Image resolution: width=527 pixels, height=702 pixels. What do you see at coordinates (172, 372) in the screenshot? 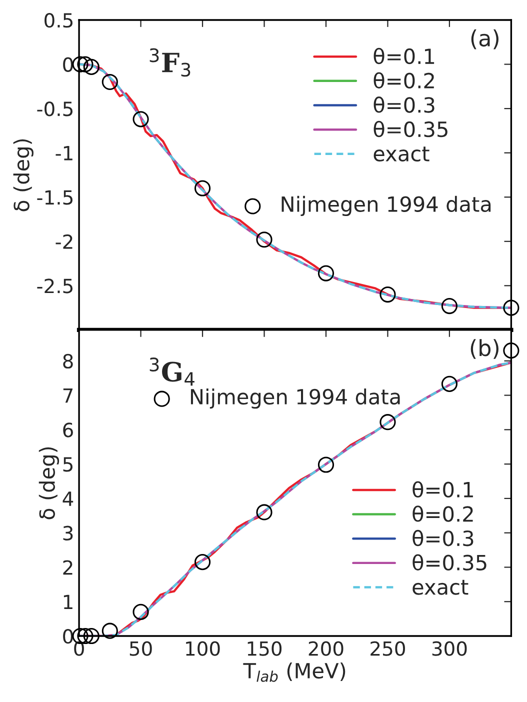
I see `annotation: $^{3}$G$_{4}$` at bounding box center [172, 372].